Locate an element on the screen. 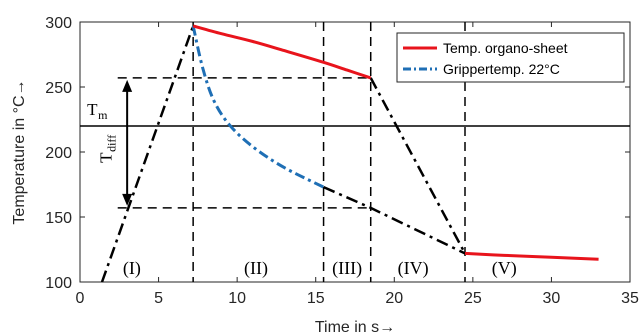 The image size is (644, 336). legend-label-gripper: Grippertemp. 22°C is located at coordinates (501, 69).